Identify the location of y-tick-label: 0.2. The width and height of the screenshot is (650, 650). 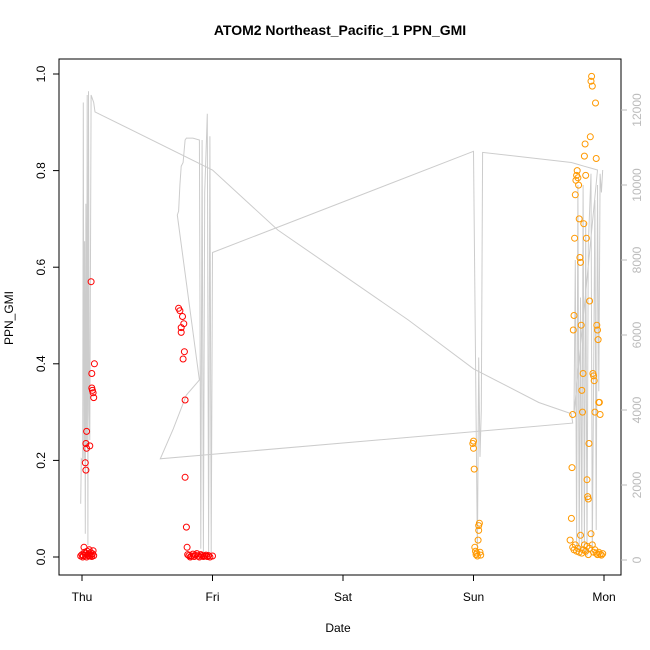
(41, 460).